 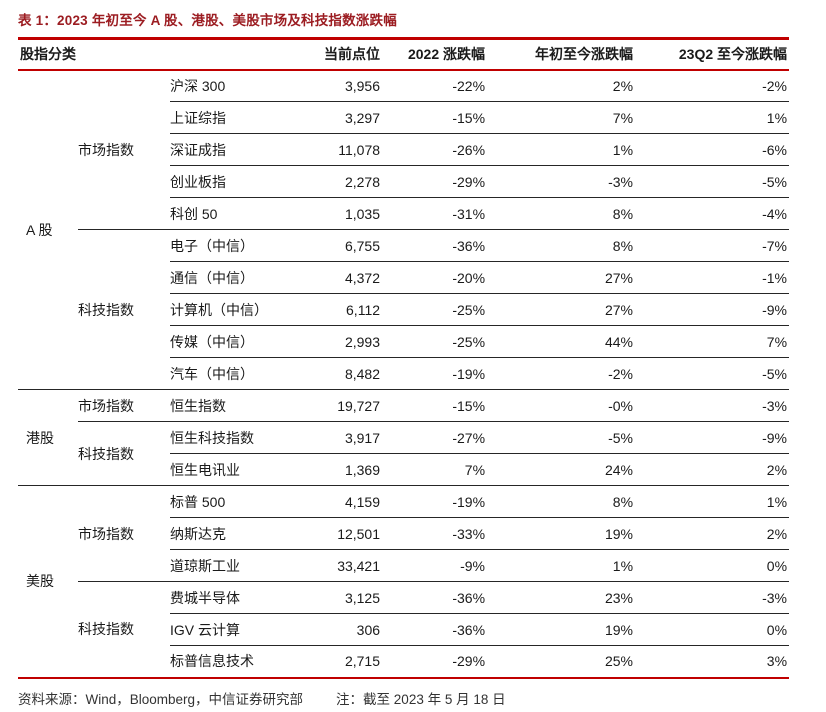 What do you see at coordinates (342, 181) in the screenshot?
I see `current-level-cell: 2,278` at bounding box center [342, 181].